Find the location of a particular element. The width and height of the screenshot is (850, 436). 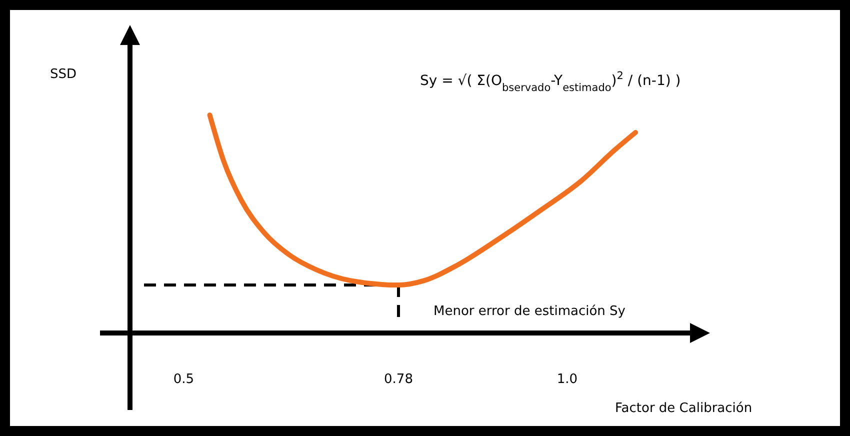

annotation: Menor error de estimación Sy is located at coordinates (529, 312).